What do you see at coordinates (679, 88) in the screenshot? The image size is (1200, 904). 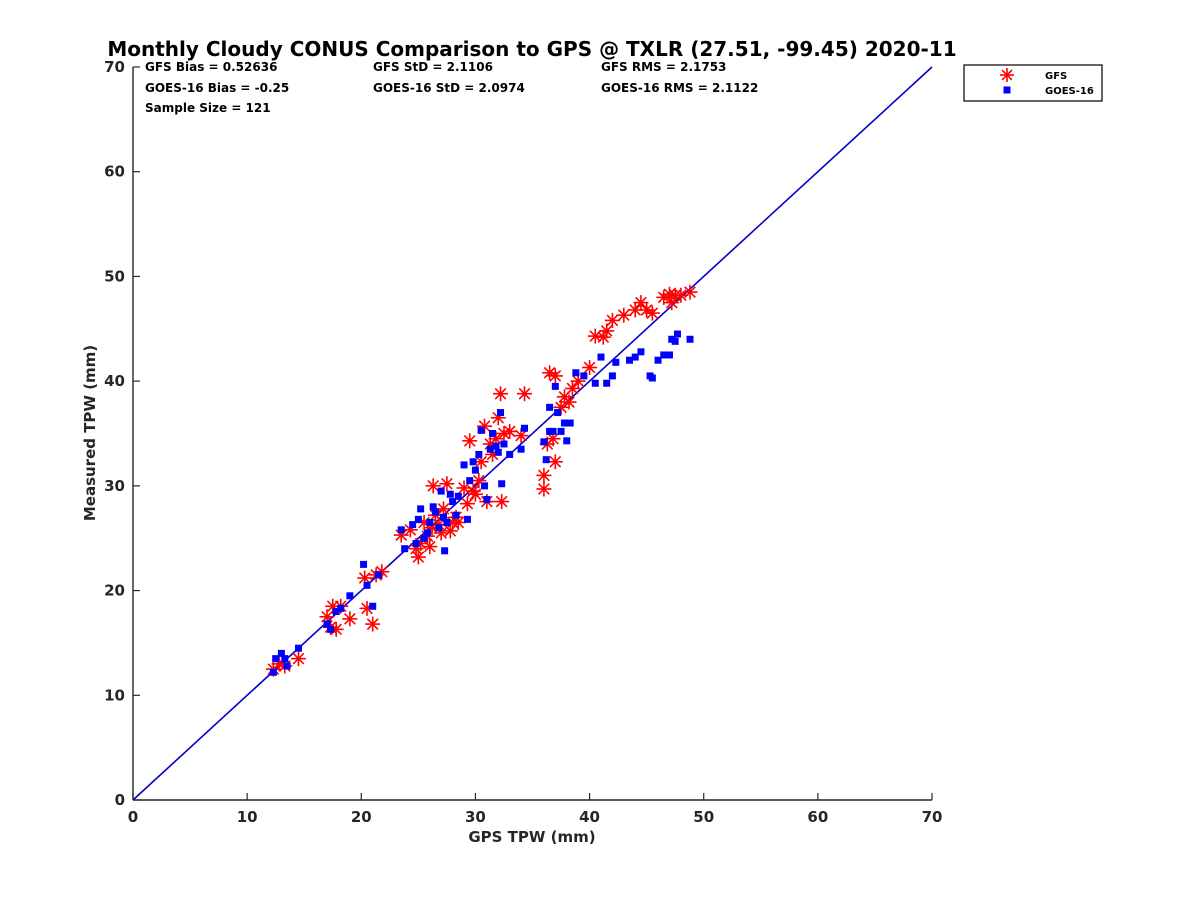 I see `stat-annotation: GOES-16 RMS = 2.1122` at bounding box center [679, 88].